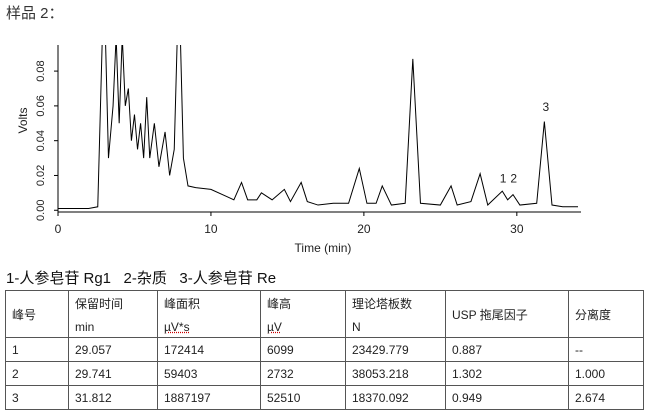 This screenshot has height=415, width=647. I want to click on data-cell: 0.887, so click(507, 349).